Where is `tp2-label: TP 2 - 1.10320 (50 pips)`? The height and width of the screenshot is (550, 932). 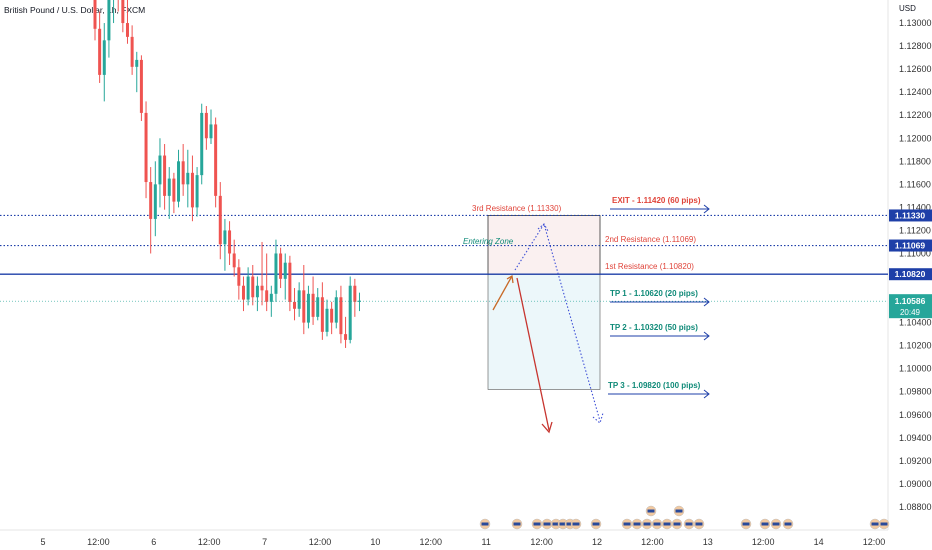
tp2-label: TP 2 - 1.10320 (50 pips) is located at coordinates (654, 327).